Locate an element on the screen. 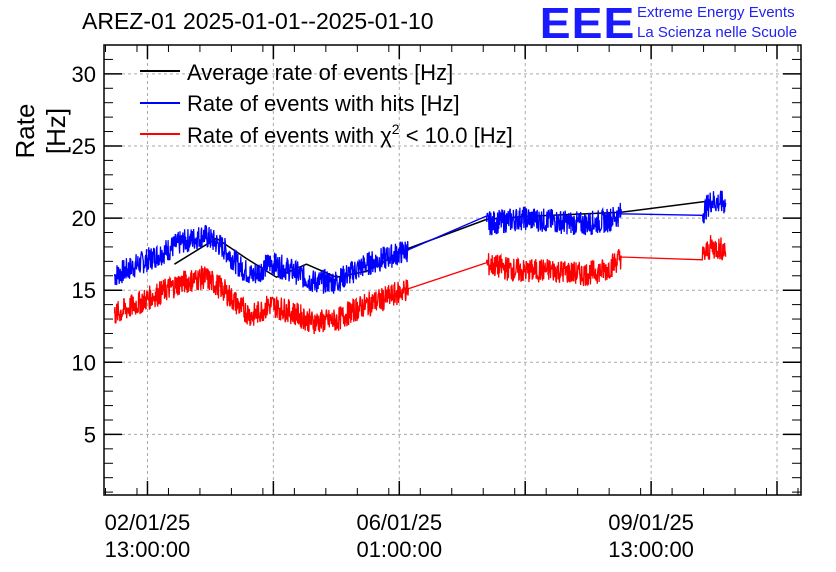 This screenshot has width=836, height=572. logo-text-line1: Extreme Energy Events is located at coordinates (716, 12).